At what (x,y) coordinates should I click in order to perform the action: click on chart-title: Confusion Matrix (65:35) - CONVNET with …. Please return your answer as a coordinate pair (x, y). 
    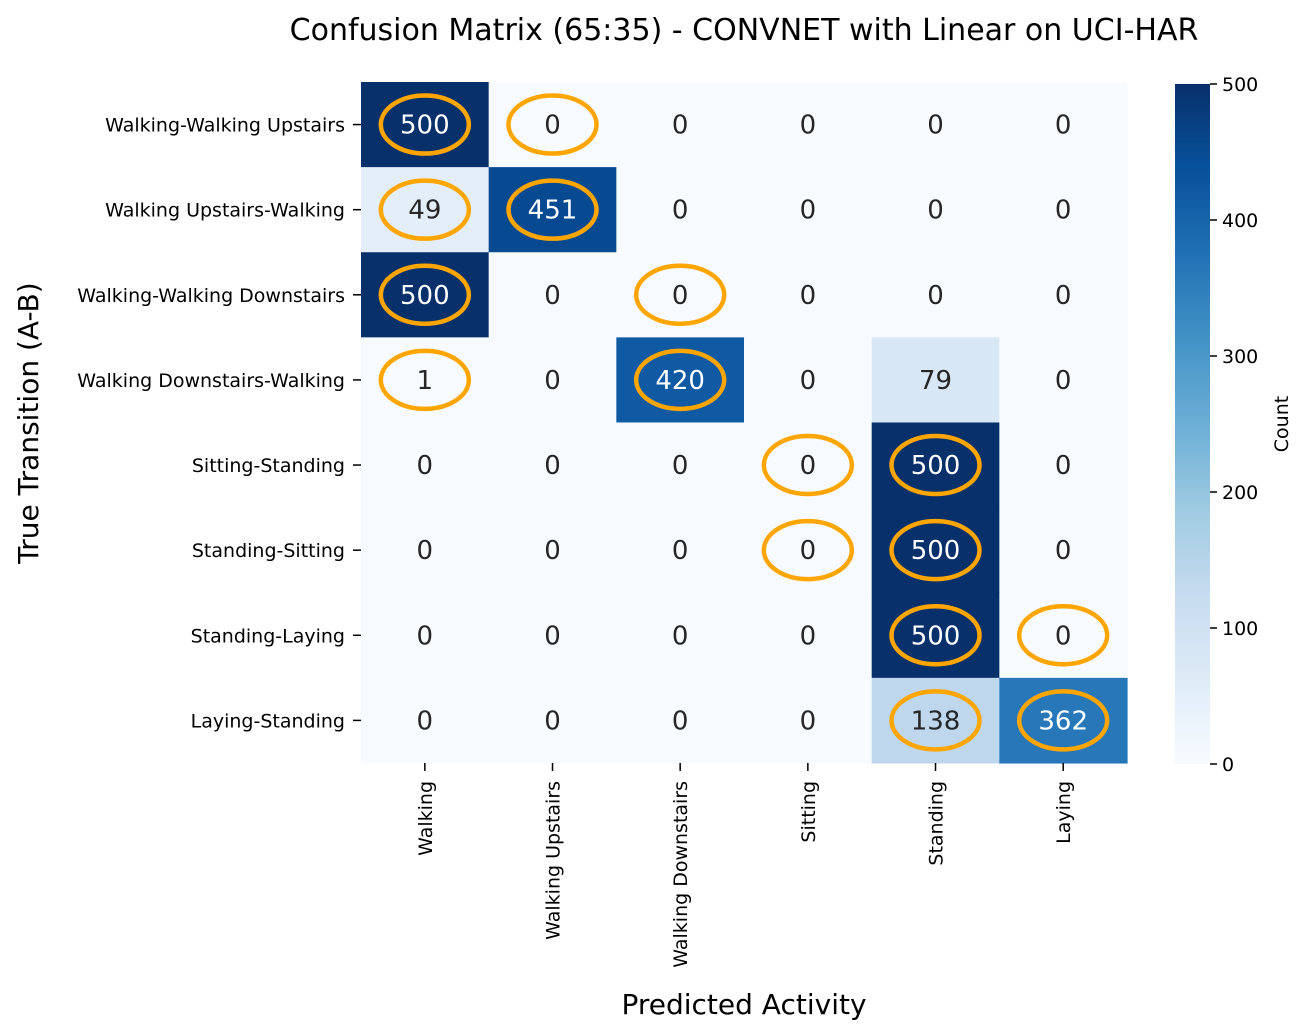
    Looking at the image, I should click on (744, 30).